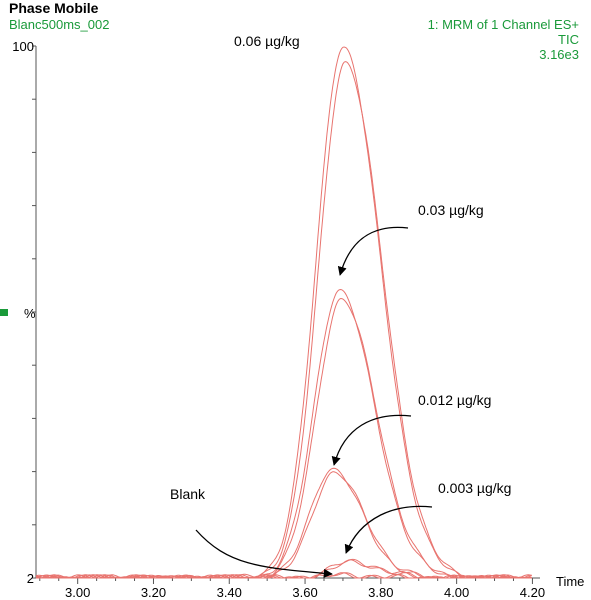 This screenshot has width=591, height=600. What do you see at coordinates (264, 553) in the screenshot?
I see `arrow-blank` at bounding box center [264, 553].